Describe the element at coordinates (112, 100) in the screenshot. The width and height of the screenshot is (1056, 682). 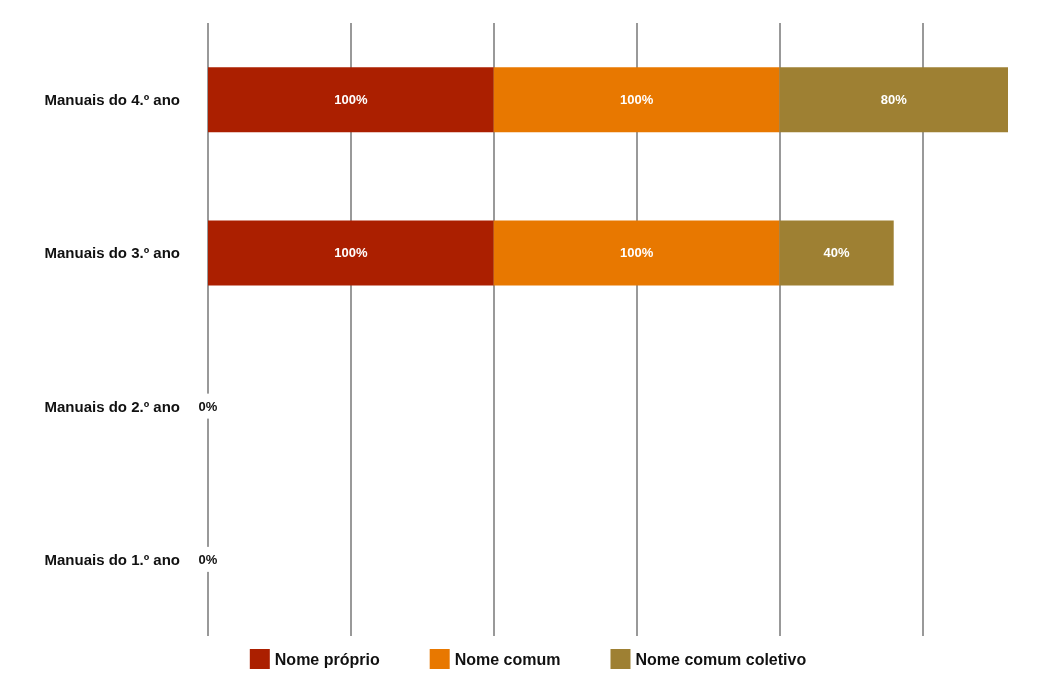
I see `y-tick-label: Manuais do 4.º ano` at that location.